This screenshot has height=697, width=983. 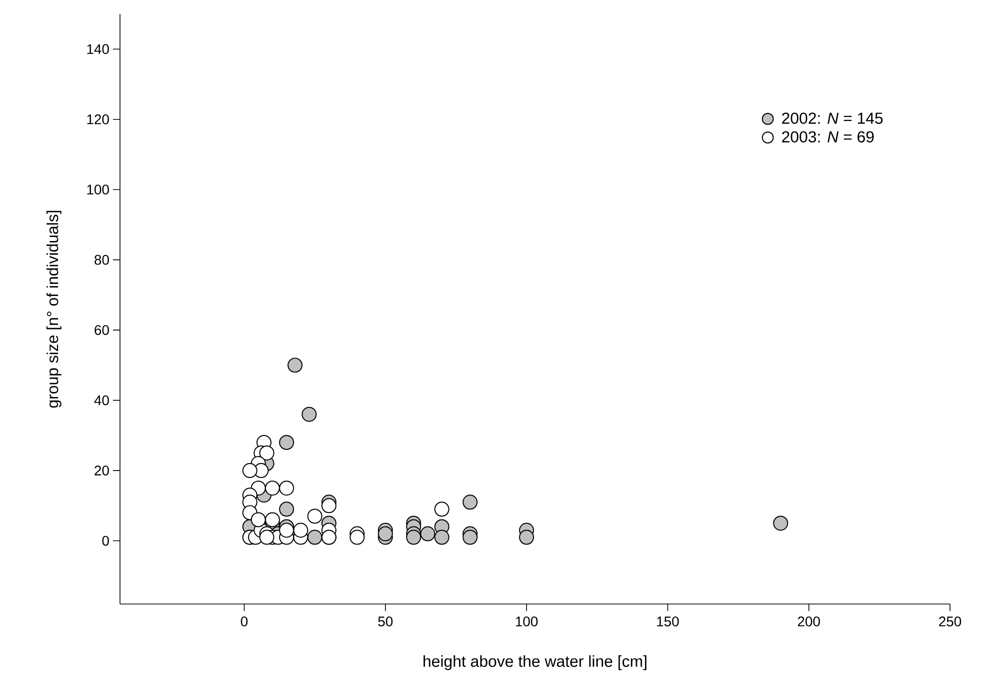 I want to click on y-axis-title: group size [n° of individuals], so click(x=54, y=309).